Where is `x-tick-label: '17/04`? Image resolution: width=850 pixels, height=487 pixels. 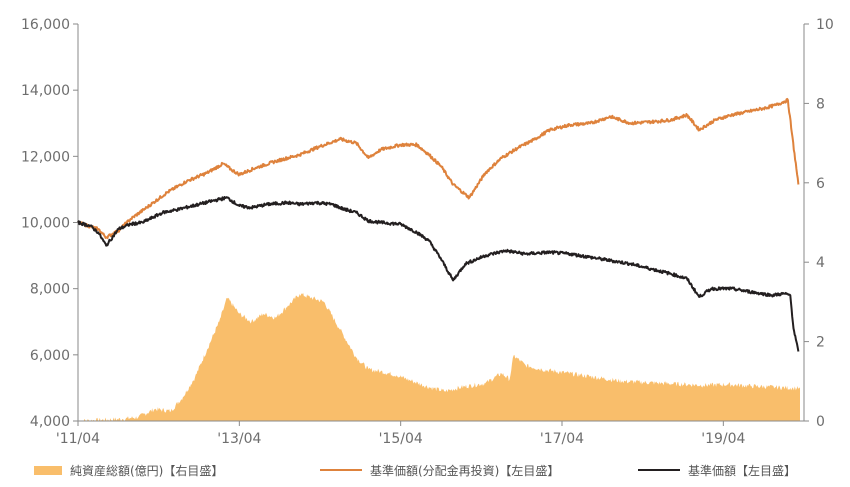
x-tick-label: '17/04 is located at coordinates (562, 439).